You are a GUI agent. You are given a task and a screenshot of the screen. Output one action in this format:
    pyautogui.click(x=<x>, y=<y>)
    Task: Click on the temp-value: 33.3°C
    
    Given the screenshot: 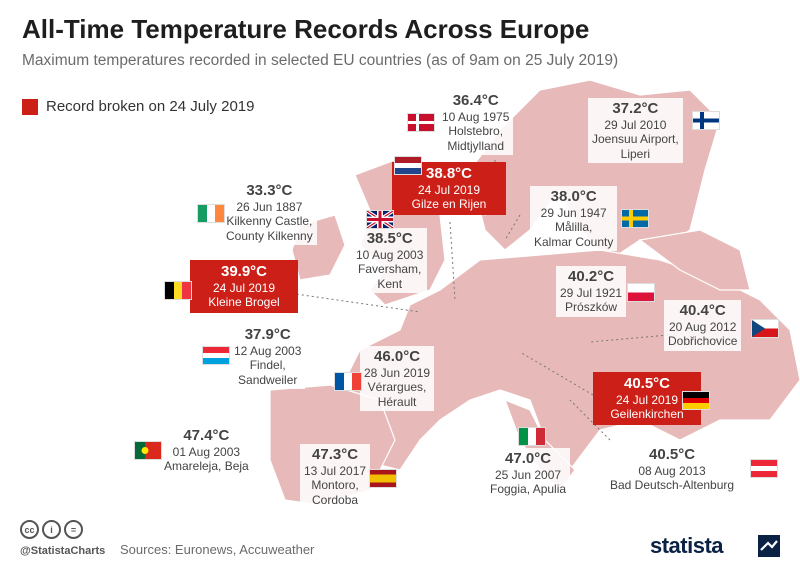 What is the action you would take?
    pyautogui.click(x=269, y=190)
    